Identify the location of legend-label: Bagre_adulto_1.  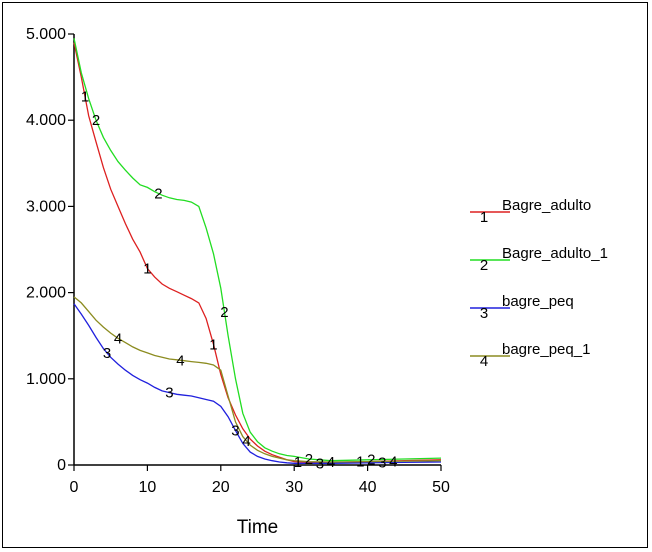
(555, 253).